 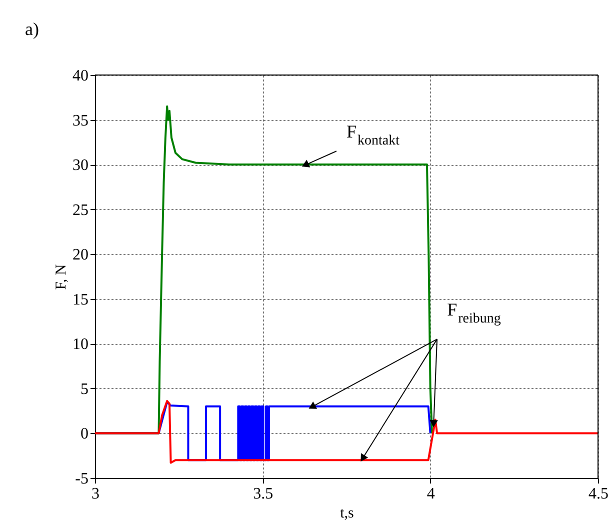 What do you see at coordinates (347, 514) in the screenshot?
I see `x-axis-title: t,s` at bounding box center [347, 514].